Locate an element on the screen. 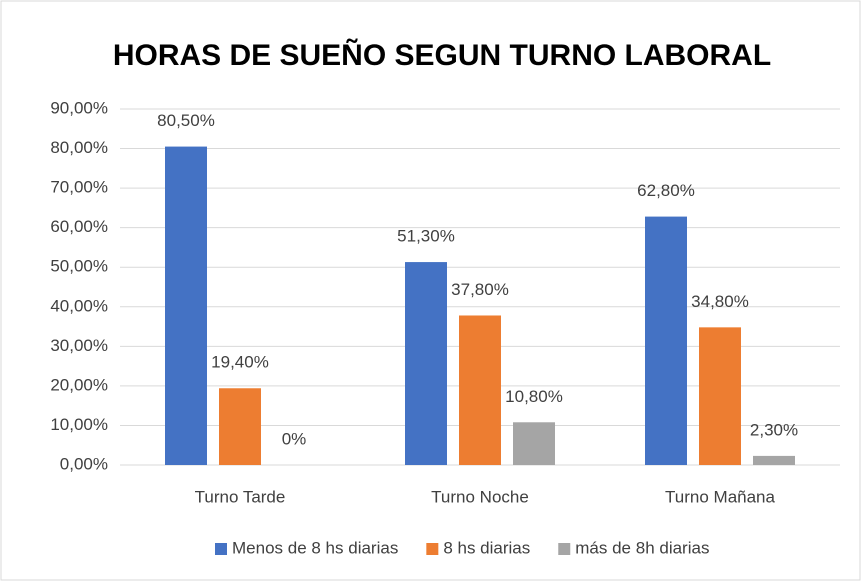 The width and height of the screenshot is (861, 581). data-label: 2,30% is located at coordinates (774, 429).